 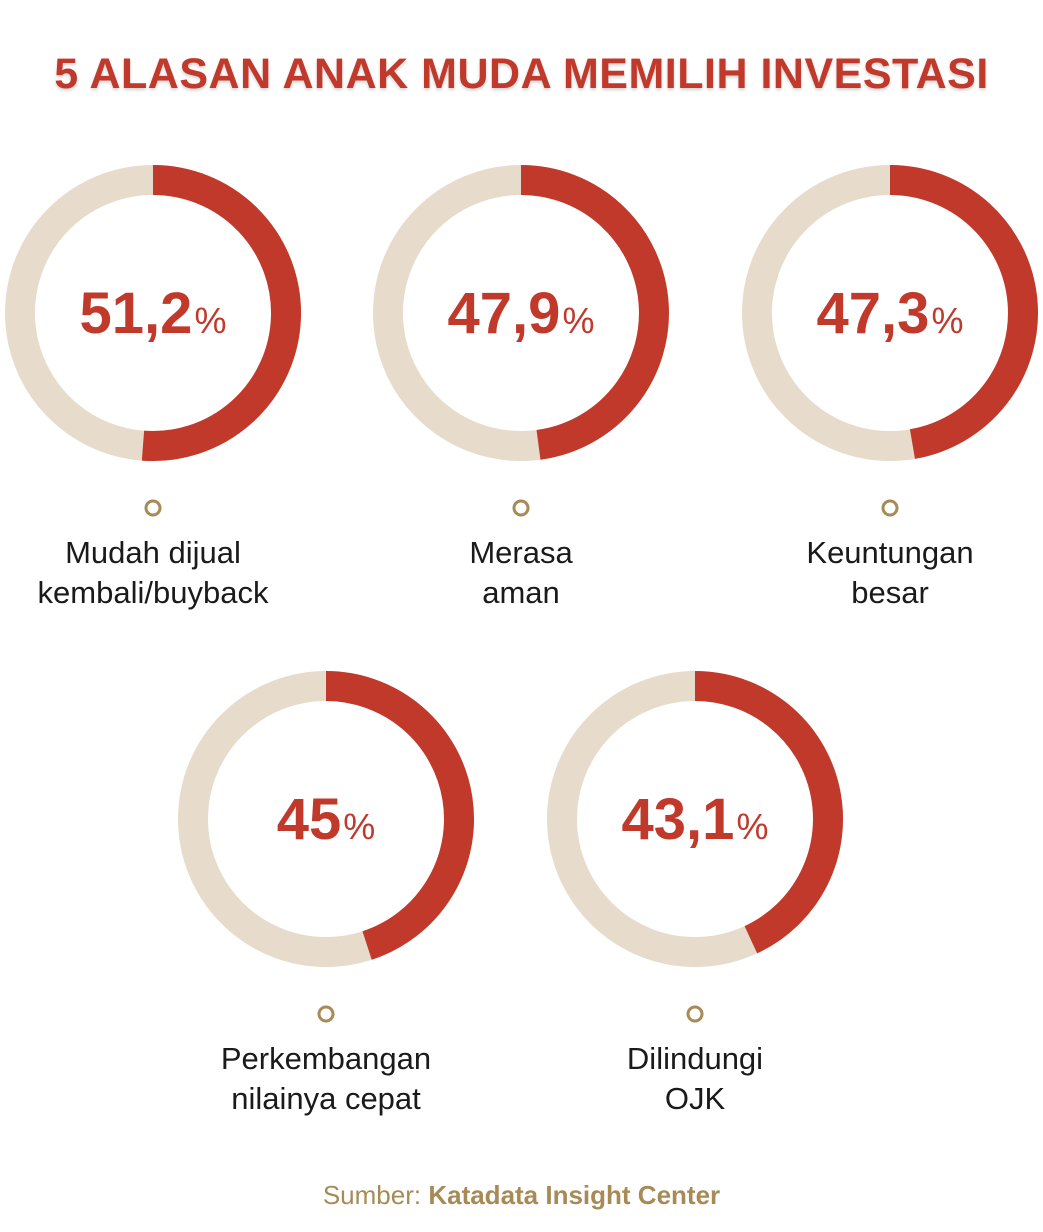 I want to click on category-label: kembali/buyback, so click(x=153, y=592).